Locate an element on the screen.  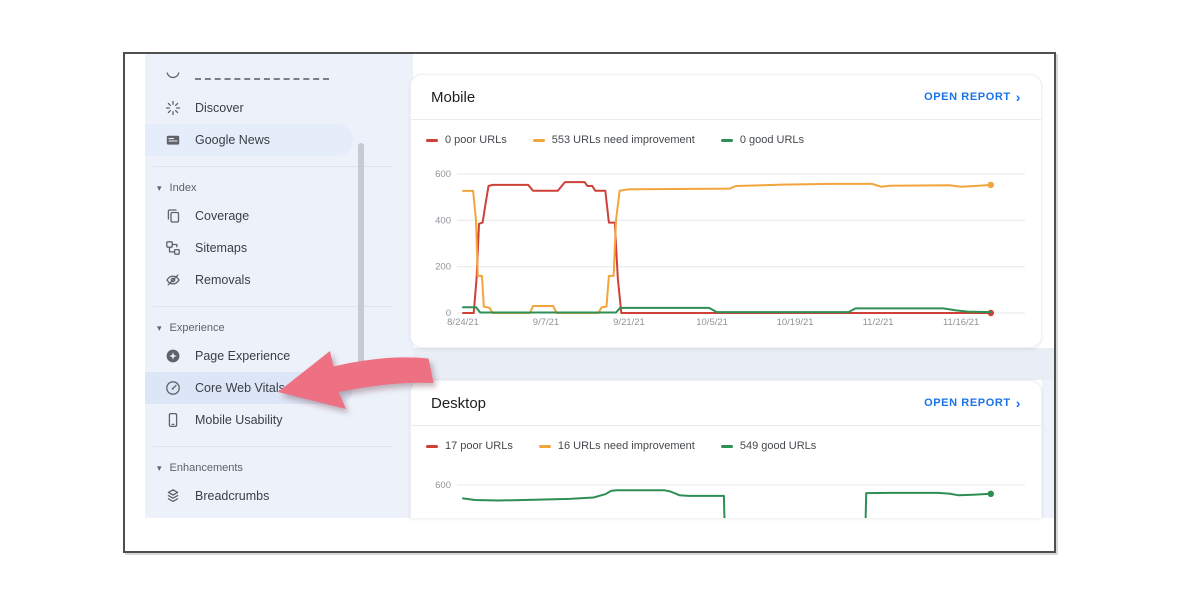
clipped-item-icon is located at coordinates (173, 80).